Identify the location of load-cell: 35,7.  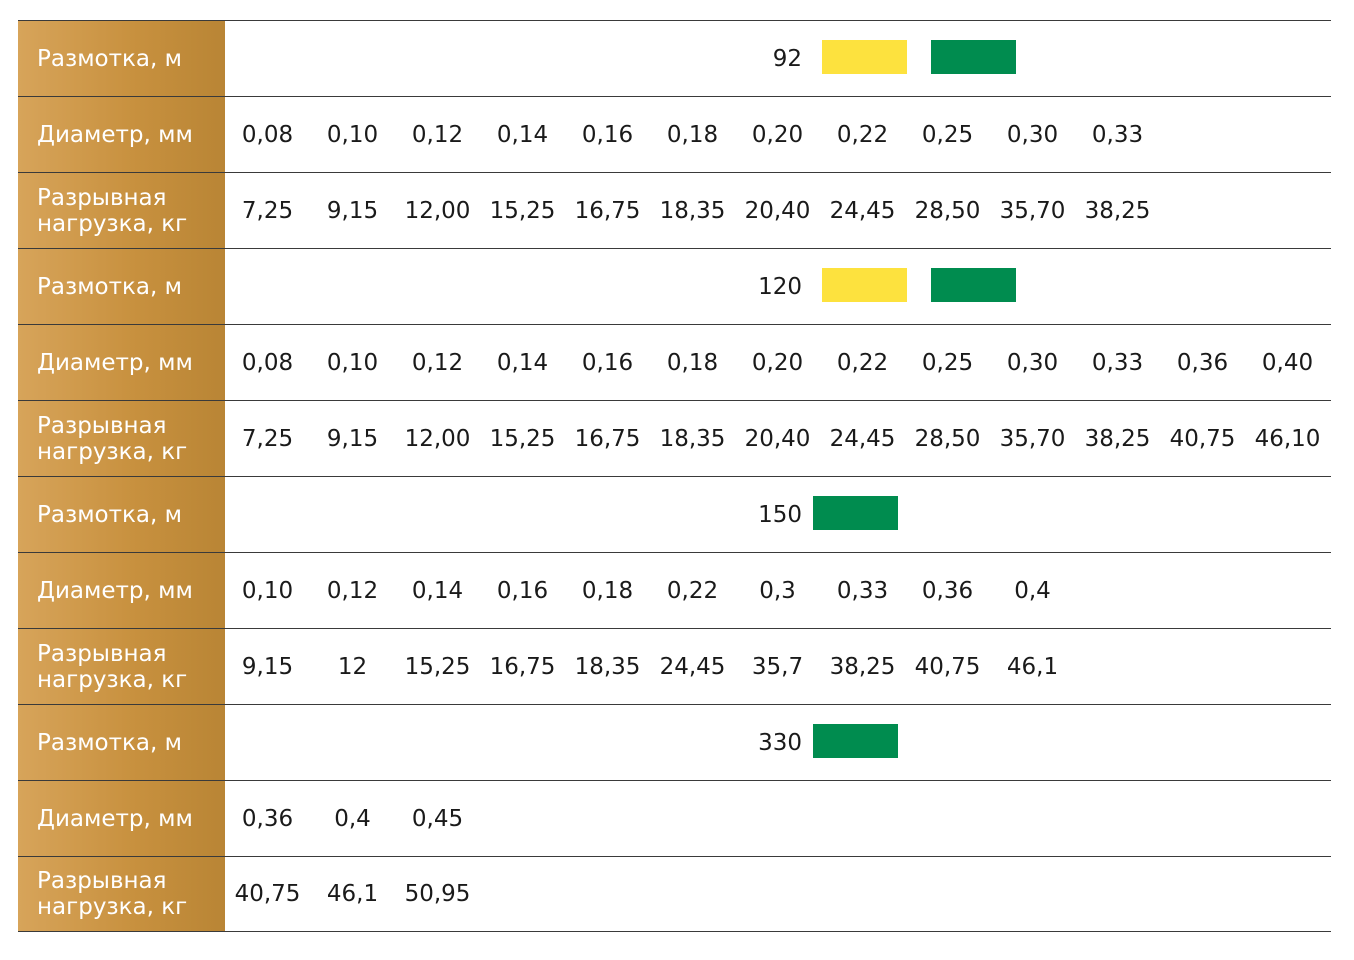
(777, 666).